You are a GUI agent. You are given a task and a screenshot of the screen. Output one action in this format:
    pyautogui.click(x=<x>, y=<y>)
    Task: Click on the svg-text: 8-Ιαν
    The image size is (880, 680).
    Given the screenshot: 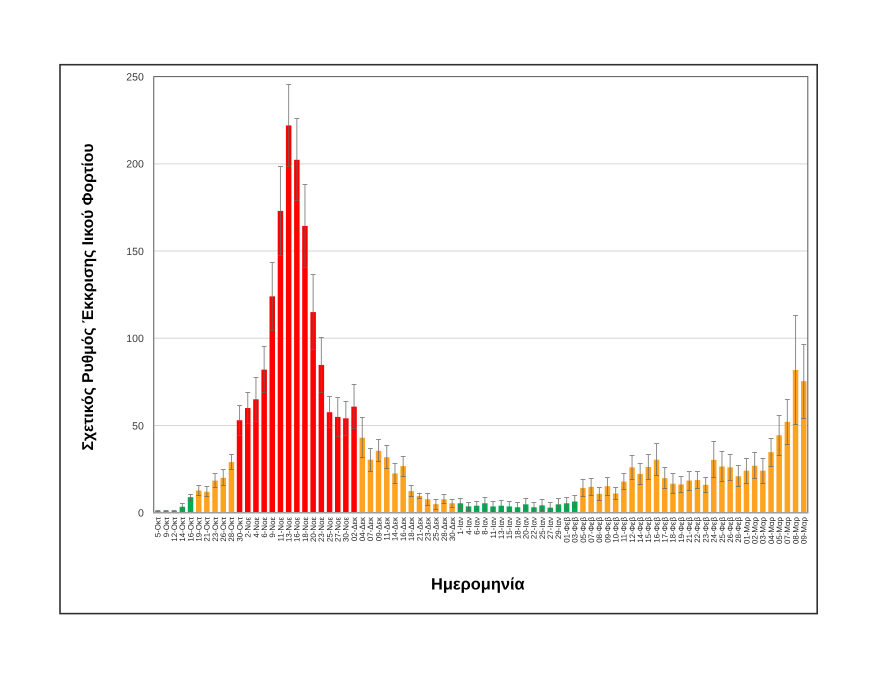 What is the action you would take?
    pyautogui.click(x=485, y=526)
    